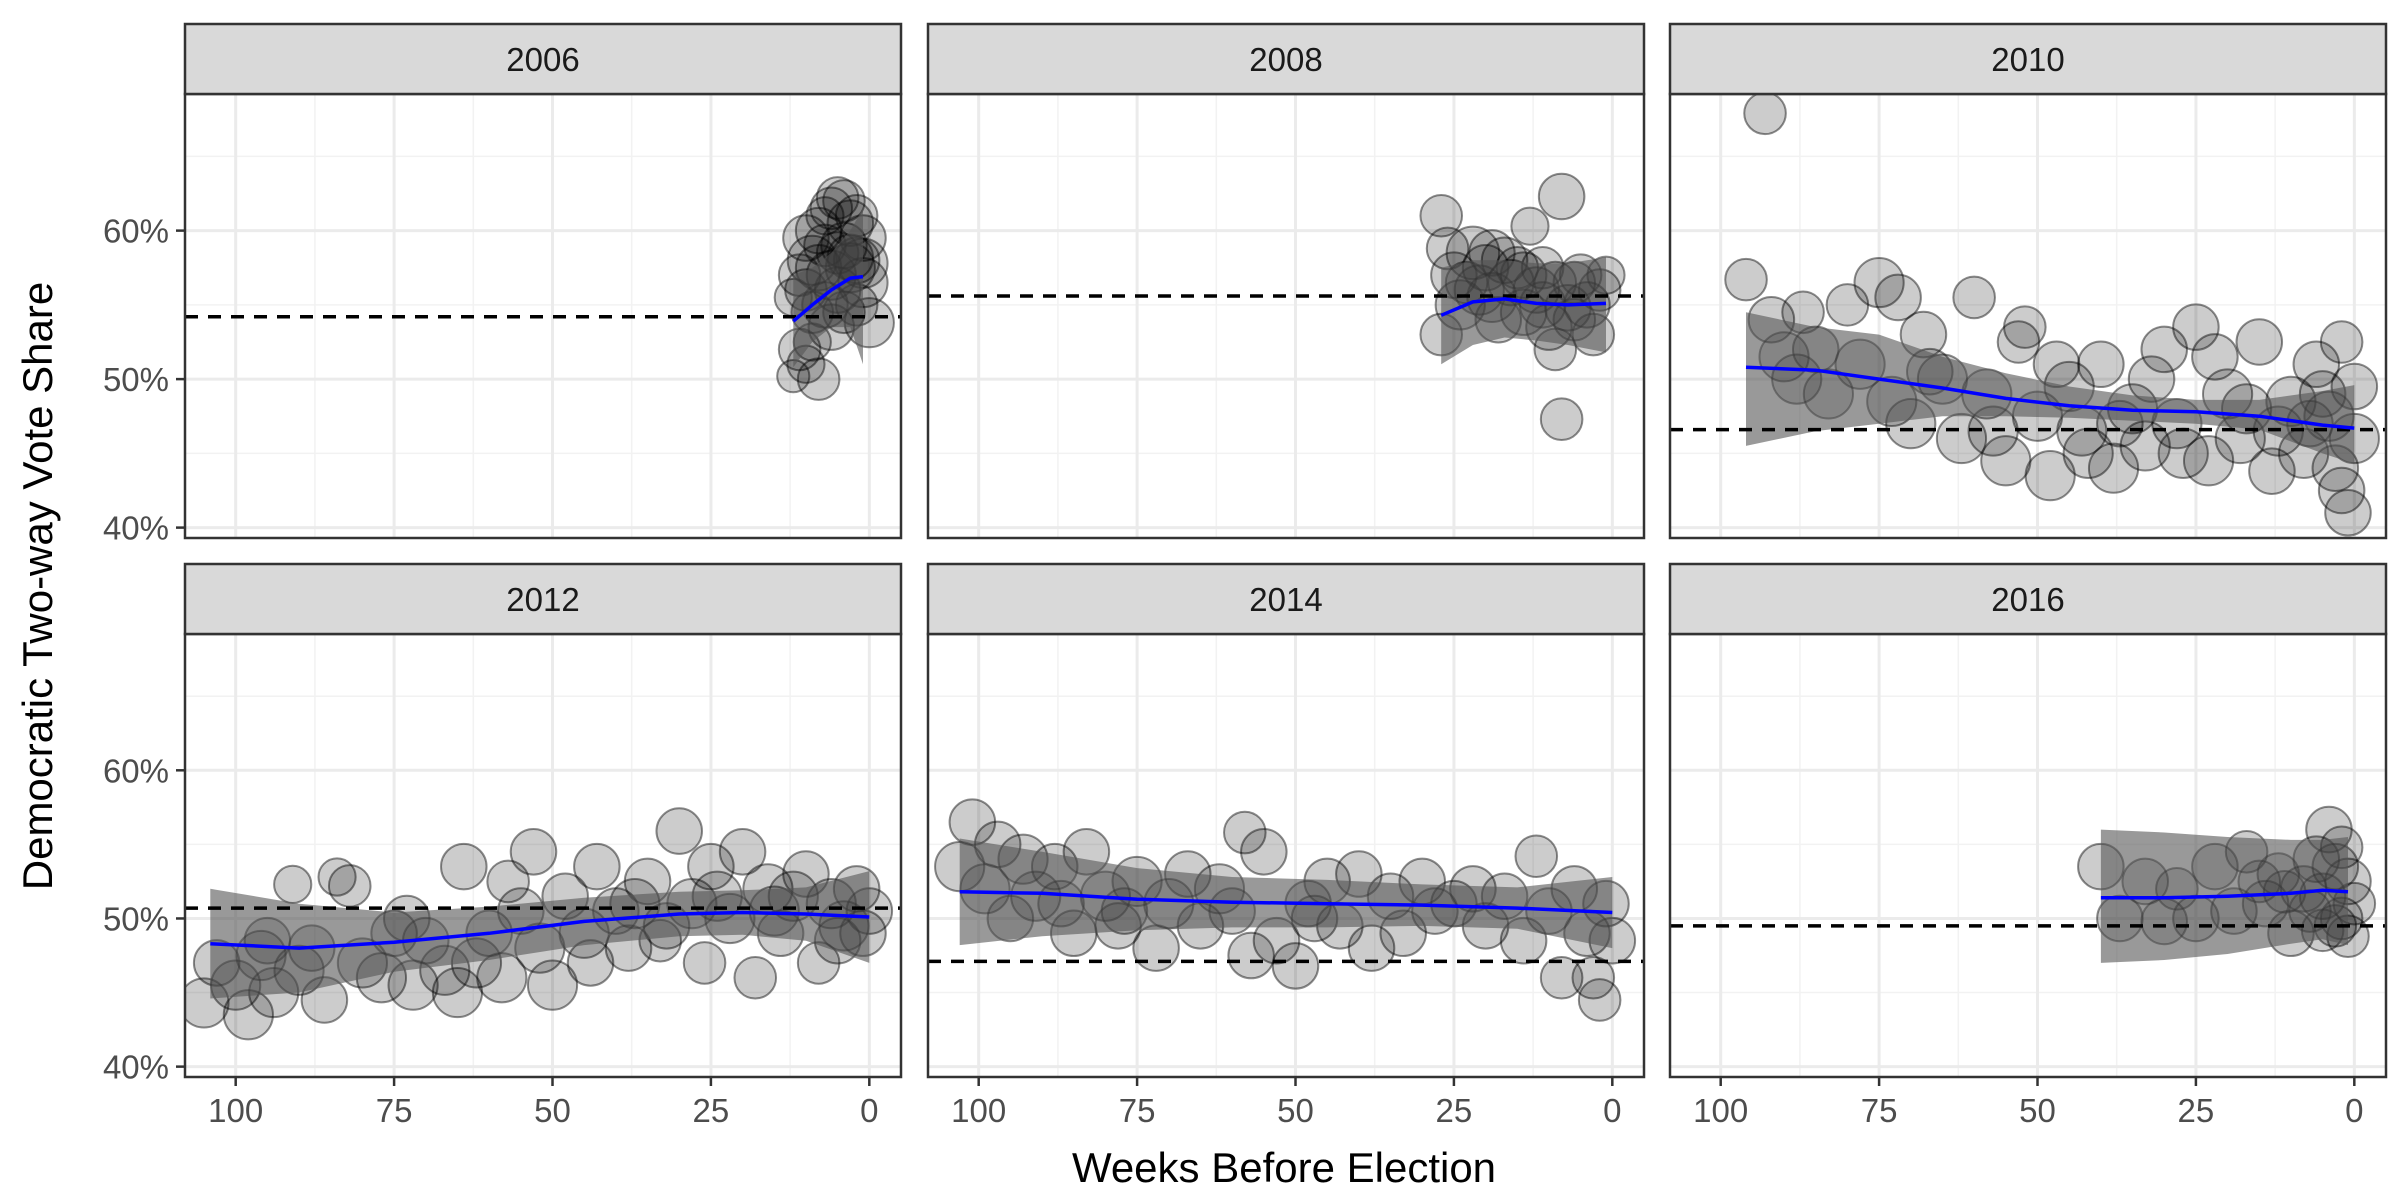 This screenshot has width=2400, height=1200. Describe the element at coordinates (37, 586) in the screenshot. I see `y-axis-title: Democratic Two-way Vote Share` at that location.